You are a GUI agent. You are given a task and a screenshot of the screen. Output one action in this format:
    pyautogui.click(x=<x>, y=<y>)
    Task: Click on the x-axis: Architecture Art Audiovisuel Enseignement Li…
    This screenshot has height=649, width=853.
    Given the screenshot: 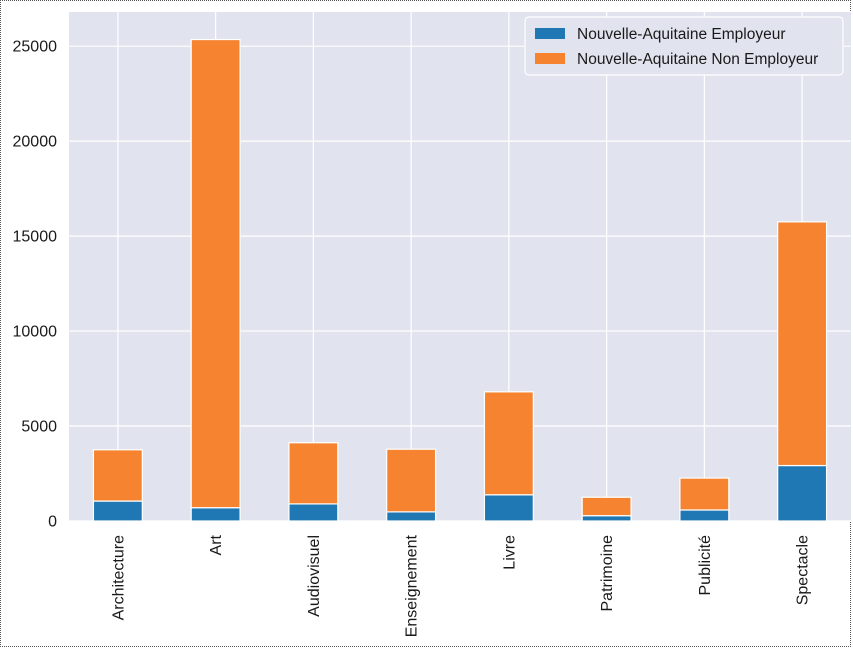 What is the action you would take?
    pyautogui.click(x=460, y=585)
    